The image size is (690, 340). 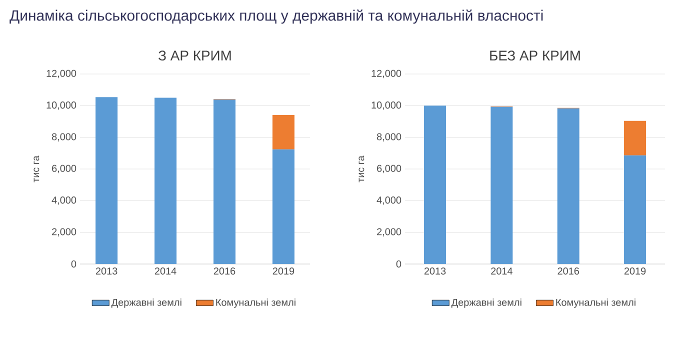 What do you see at coordinates (276, 17) in the screenshot?
I see `text: Динаміка сільськогосподарських площ у державній та комунальній власності` at bounding box center [276, 17].